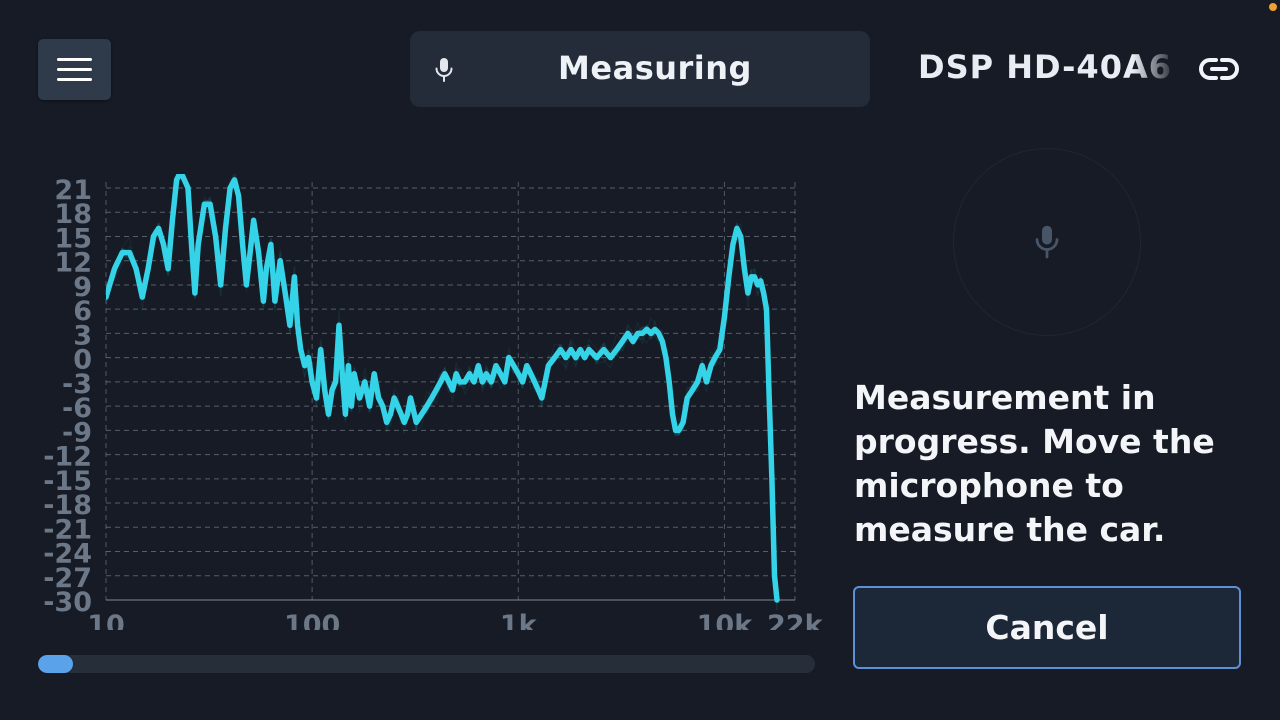 Image resolution: width=1280 pixels, height=720 pixels. I want to click on device-name: DSP HD-40A6, so click(1045, 67).